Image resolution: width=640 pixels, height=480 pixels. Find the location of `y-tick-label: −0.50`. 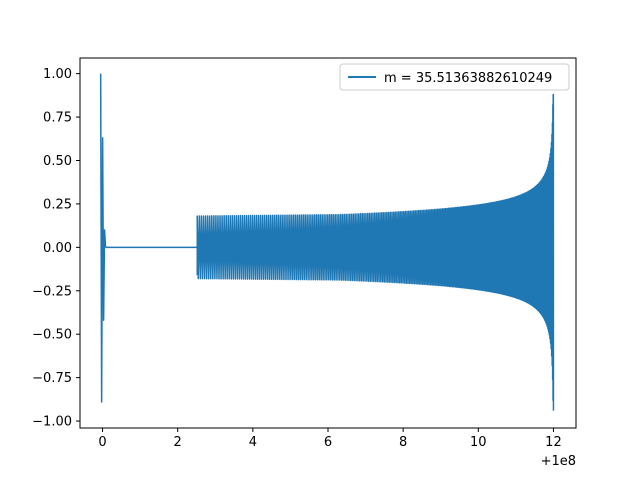

y-tick-label: −0.50 is located at coordinates (52, 335).